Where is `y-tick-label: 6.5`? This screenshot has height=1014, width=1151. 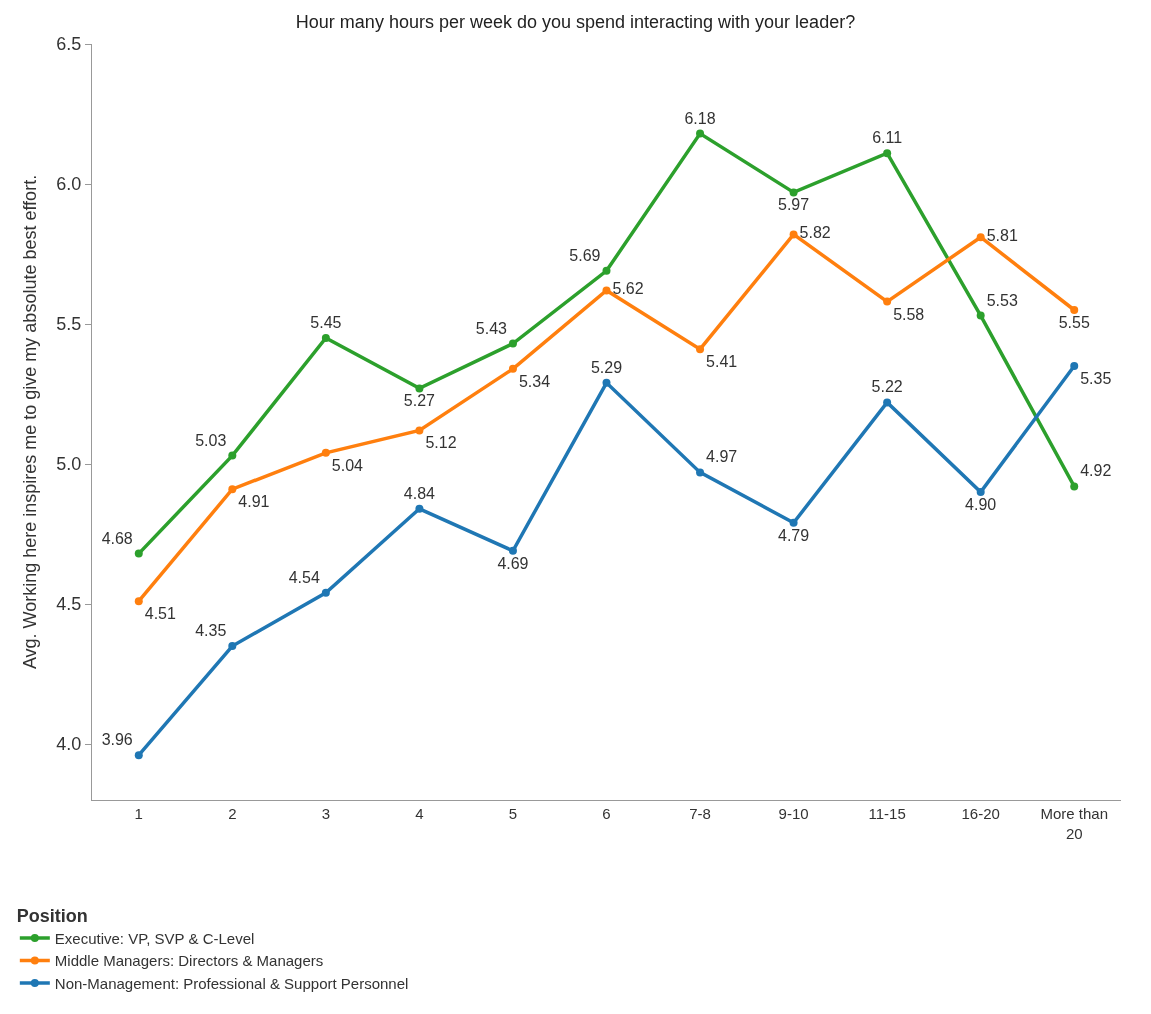 y-tick-label: 6.5 is located at coordinates (69, 44).